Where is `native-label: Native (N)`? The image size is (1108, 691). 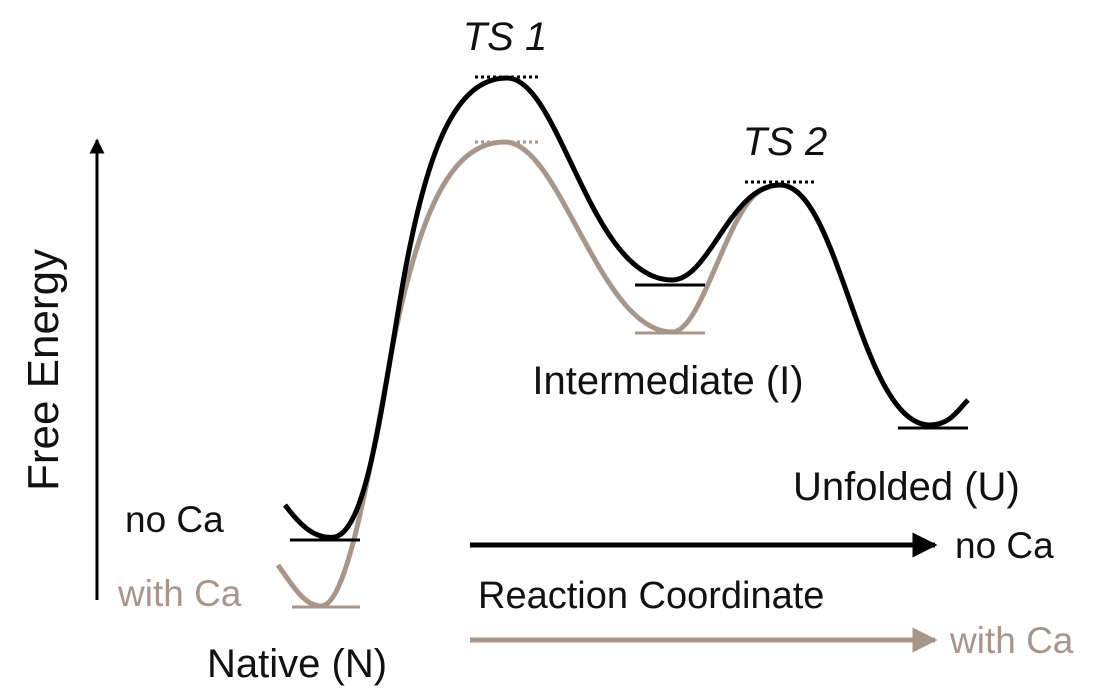 native-label: Native (N) is located at coordinates (297, 664).